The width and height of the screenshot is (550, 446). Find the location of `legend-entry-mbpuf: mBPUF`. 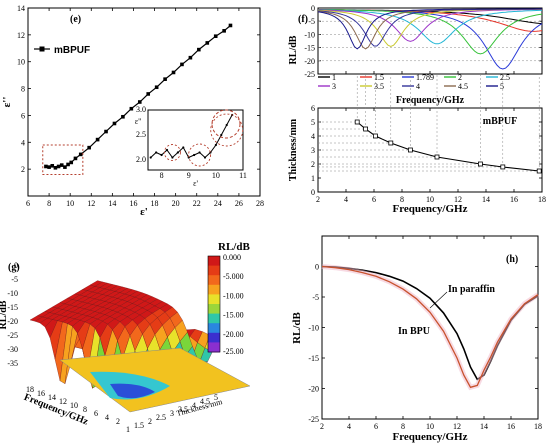

legend-entry-mbpuf: mBPUF is located at coordinates (72, 50).